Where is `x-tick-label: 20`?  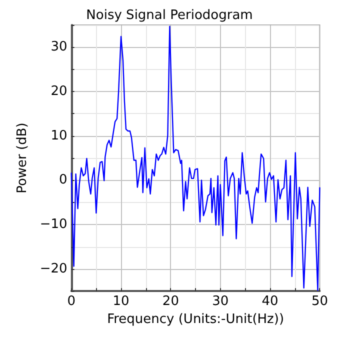 x-tick-label: 20 is located at coordinates (170, 302).